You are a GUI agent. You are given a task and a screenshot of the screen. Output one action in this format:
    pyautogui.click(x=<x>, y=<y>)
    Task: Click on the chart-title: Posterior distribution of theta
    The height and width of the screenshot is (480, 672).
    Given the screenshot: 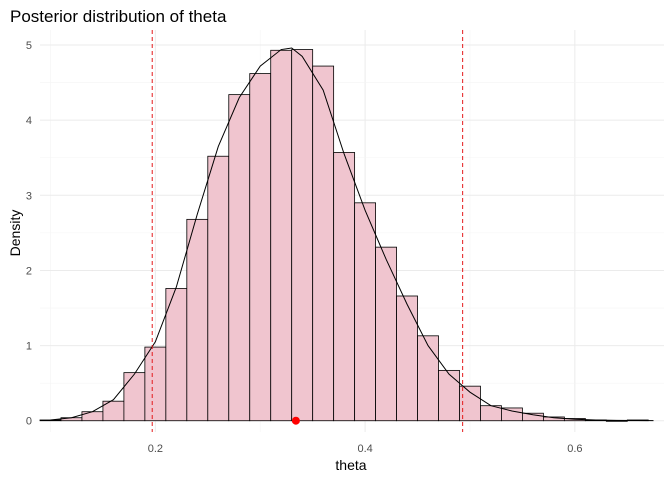 What is the action you would take?
    pyautogui.click(x=118, y=16)
    